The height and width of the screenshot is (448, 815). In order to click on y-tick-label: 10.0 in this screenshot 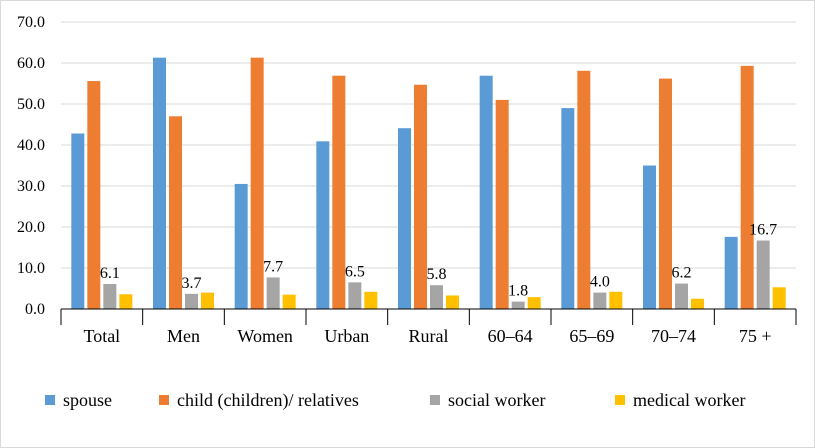, I will do `click(31, 268)`.